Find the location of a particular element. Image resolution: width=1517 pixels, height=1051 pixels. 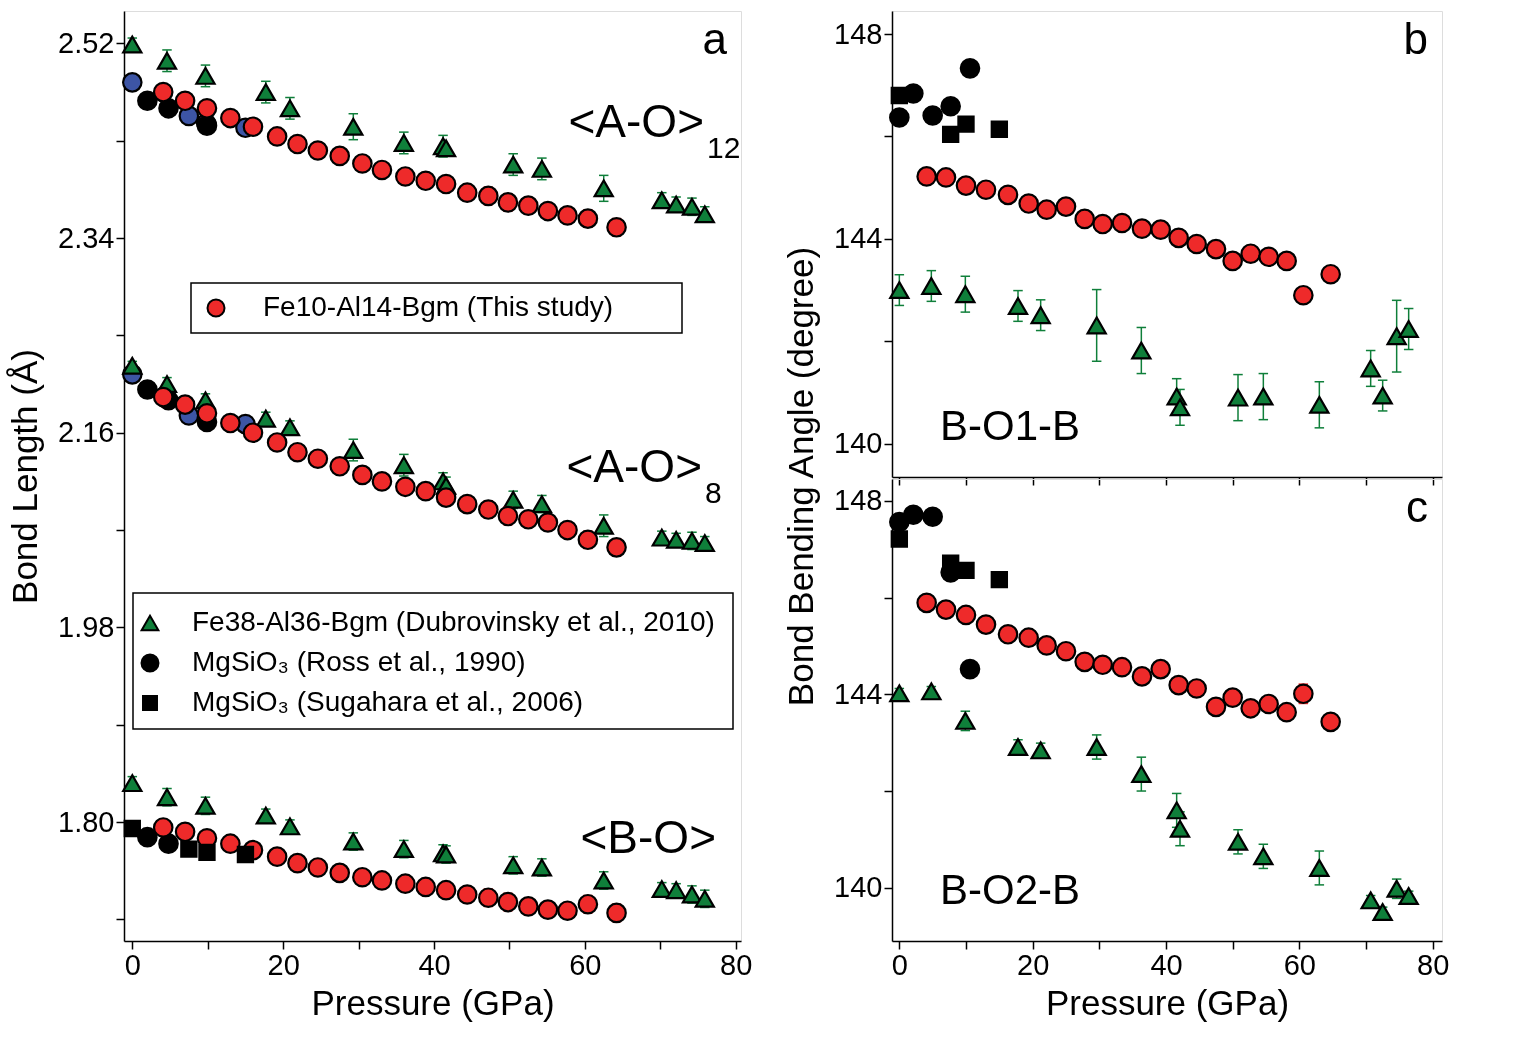

annotation: c is located at coordinates (1417, 506).